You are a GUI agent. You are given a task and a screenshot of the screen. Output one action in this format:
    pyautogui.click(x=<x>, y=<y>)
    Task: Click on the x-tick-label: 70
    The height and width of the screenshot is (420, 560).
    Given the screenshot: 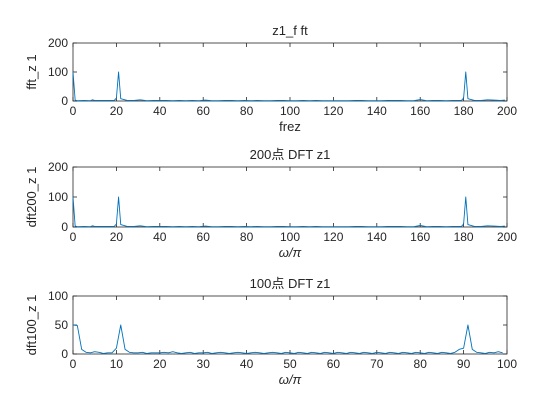 What is the action you would take?
    pyautogui.click(x=377, y=364)
    